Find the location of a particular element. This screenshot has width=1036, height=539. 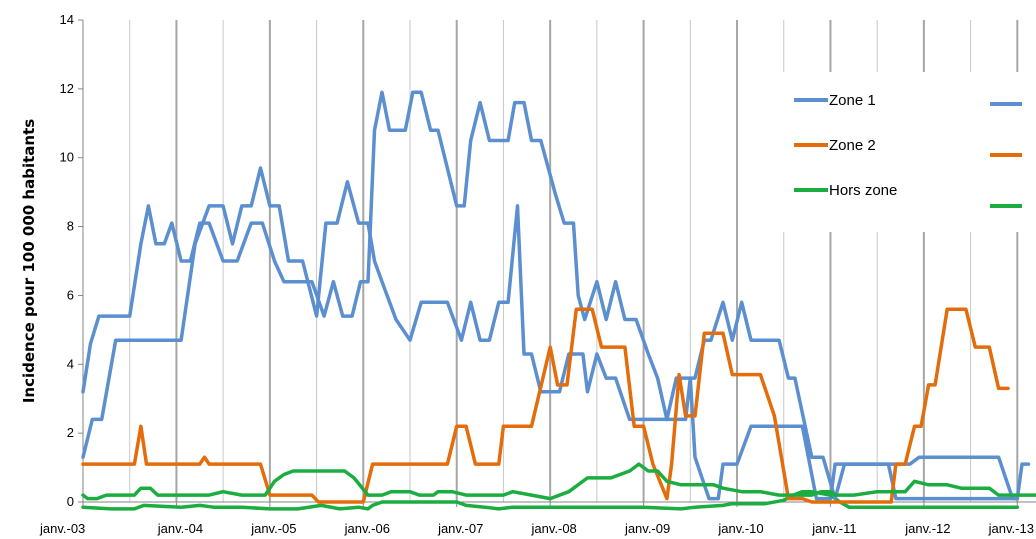

x-tick-label: janv.-10 is located at coordinates (740, 528).